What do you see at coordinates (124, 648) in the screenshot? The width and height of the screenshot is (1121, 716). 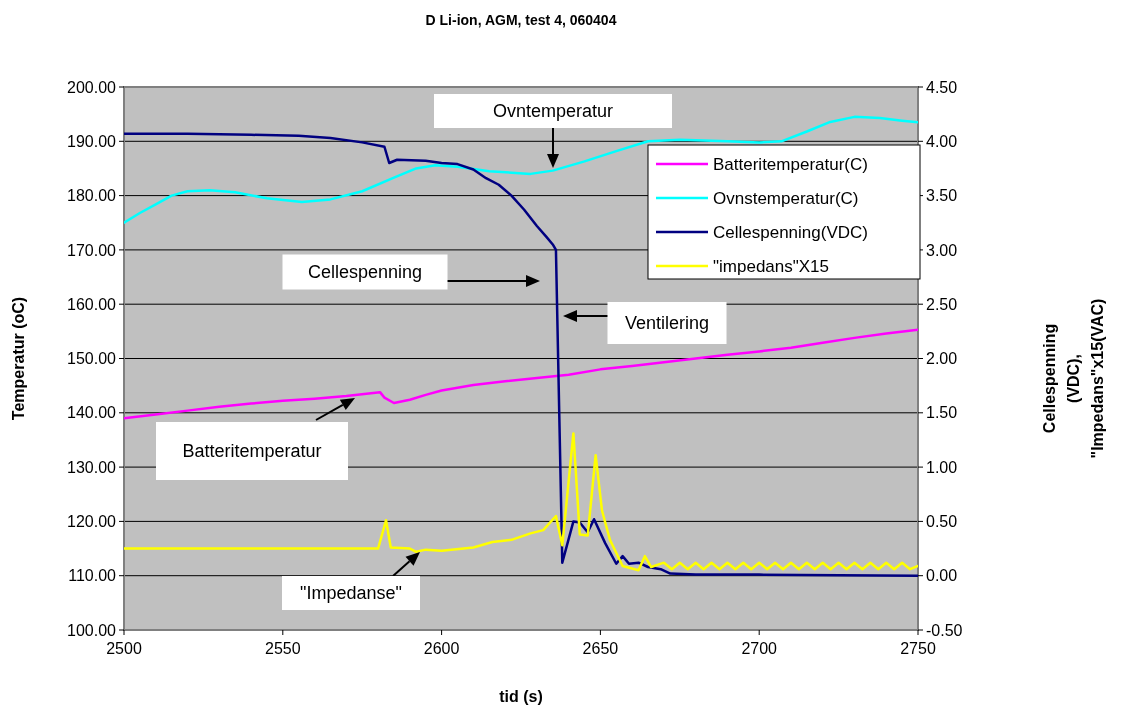 I see `x-tick-label: 2500` at bounding box center [124, 648].